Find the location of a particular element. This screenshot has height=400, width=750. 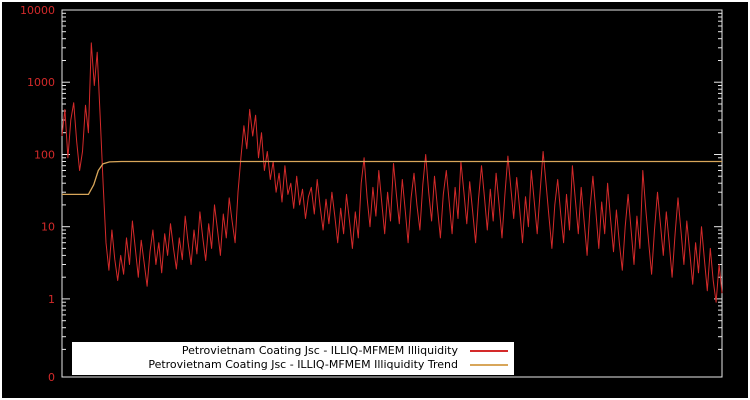

y-tick-label: 100 is located at coordinates (44, 155).